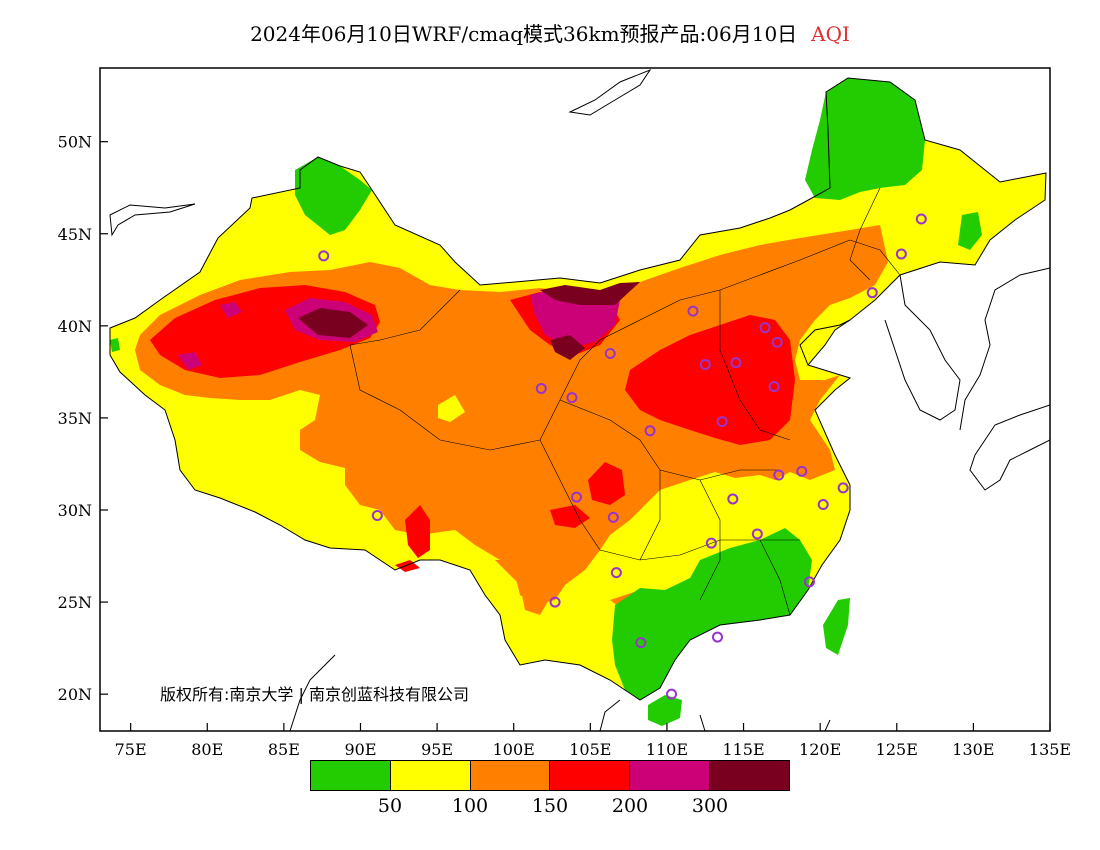 This screenshot has width=1100, height=850. I want to click on lat-label: 50N, so click(75, 142).